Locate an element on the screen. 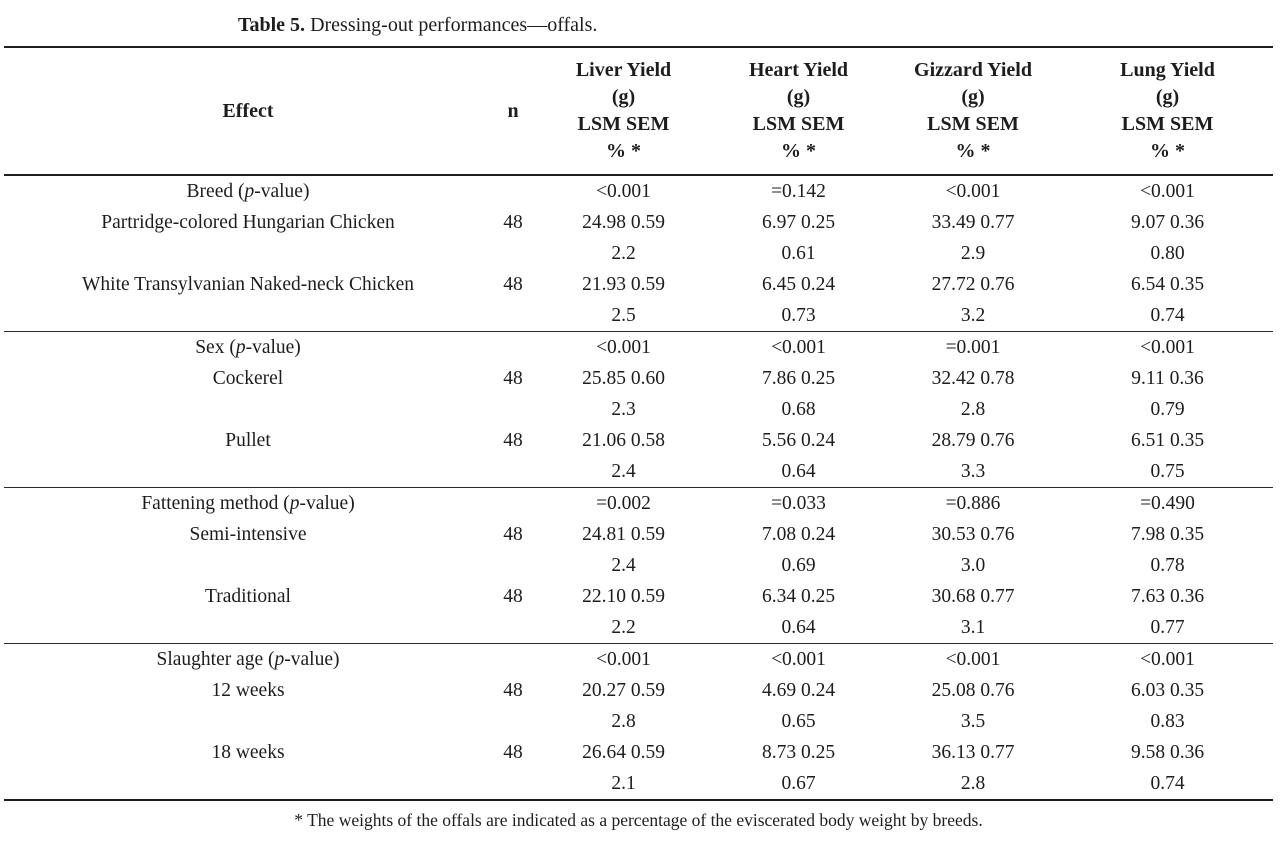  percent-cell: 0.64 is located at coordinates (798, 471).